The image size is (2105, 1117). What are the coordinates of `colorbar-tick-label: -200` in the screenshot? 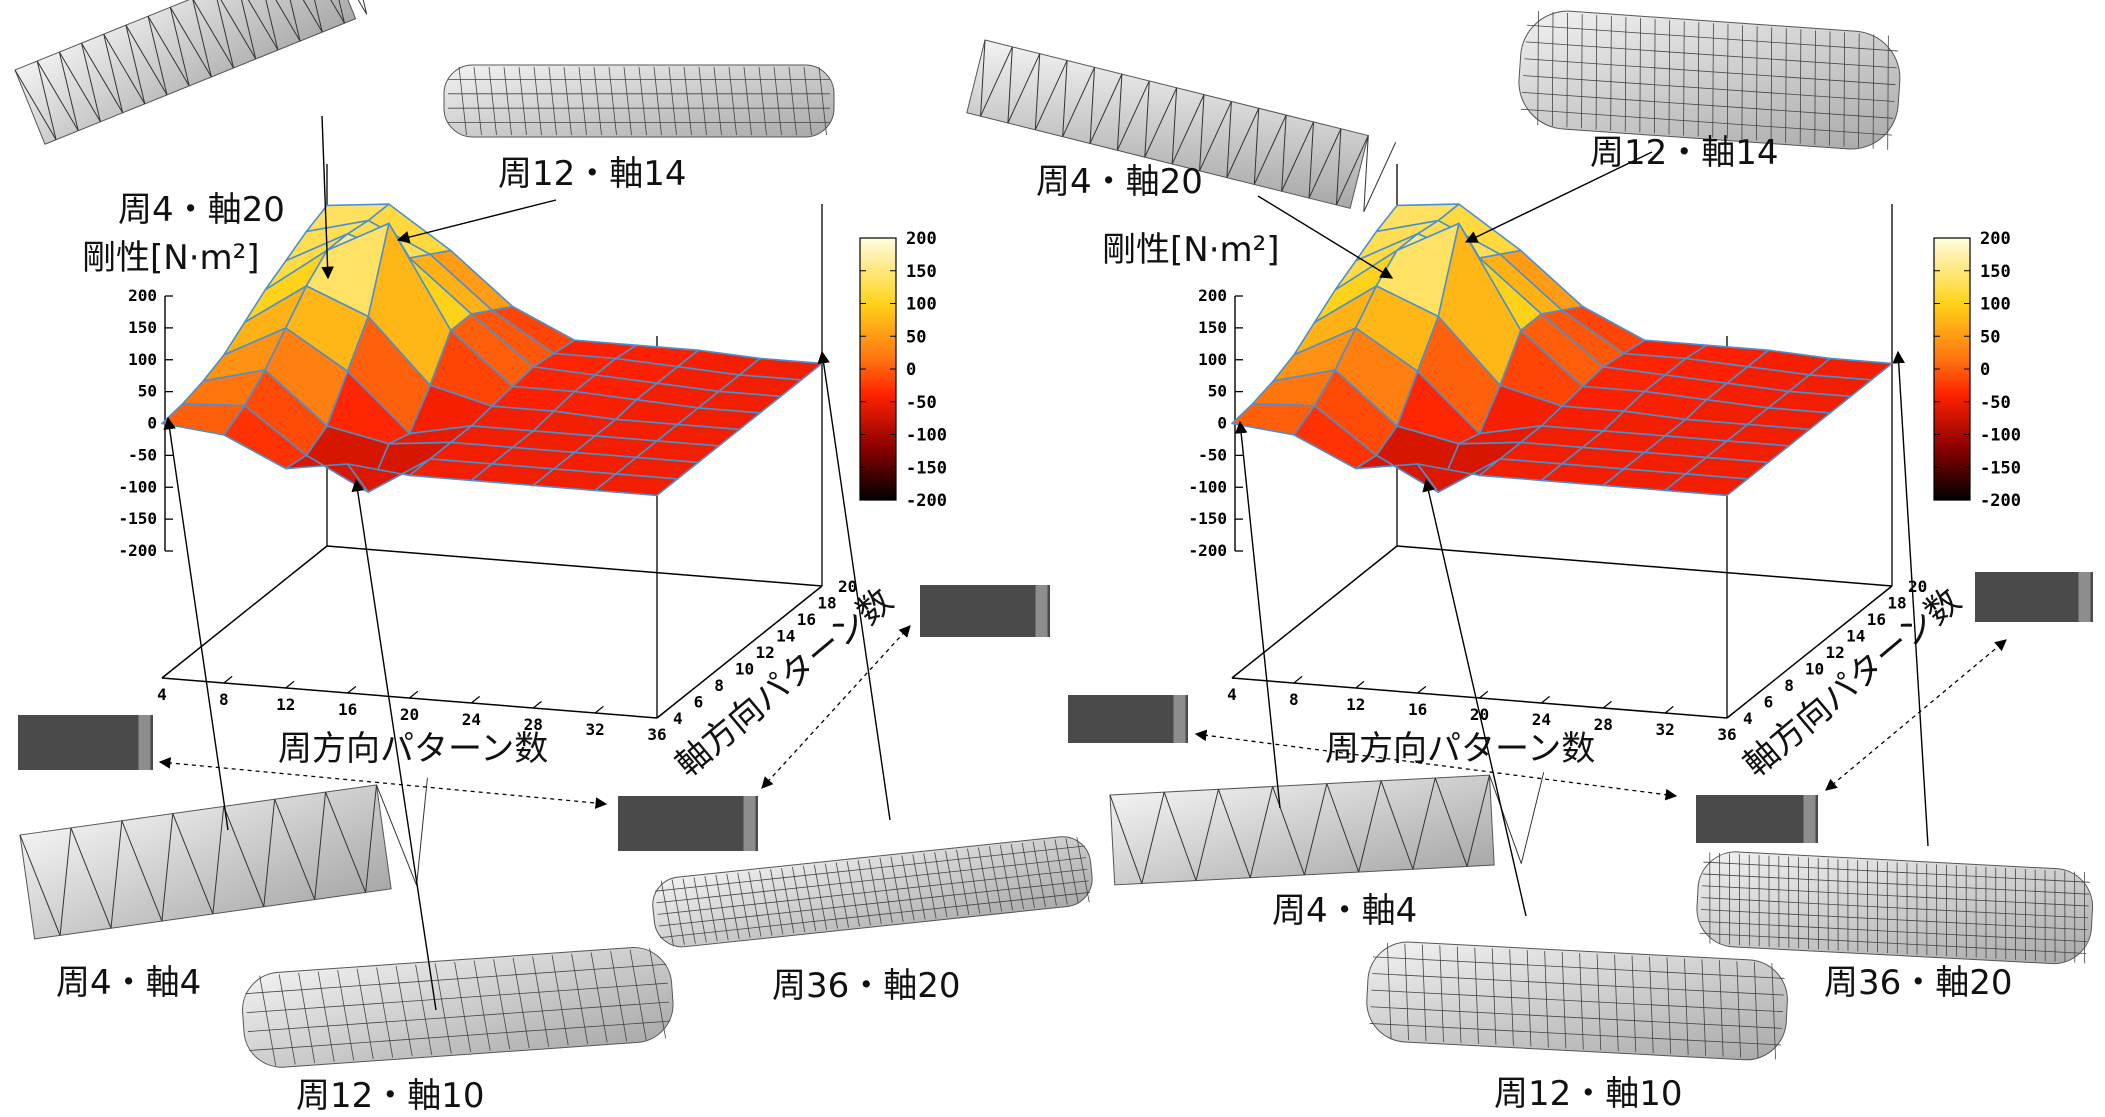 It's located at (2000, 501).